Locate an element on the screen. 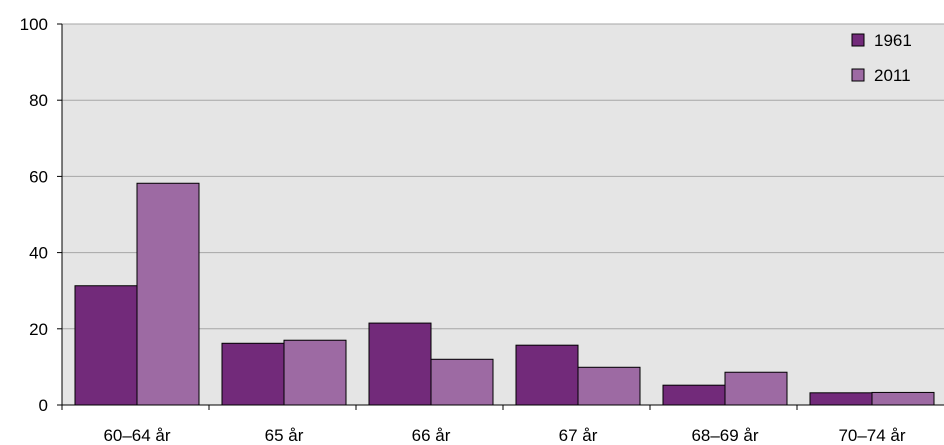 This screenshot has height=445, width=944. y-tick-label: 20 is located at coordinates (38, 329).